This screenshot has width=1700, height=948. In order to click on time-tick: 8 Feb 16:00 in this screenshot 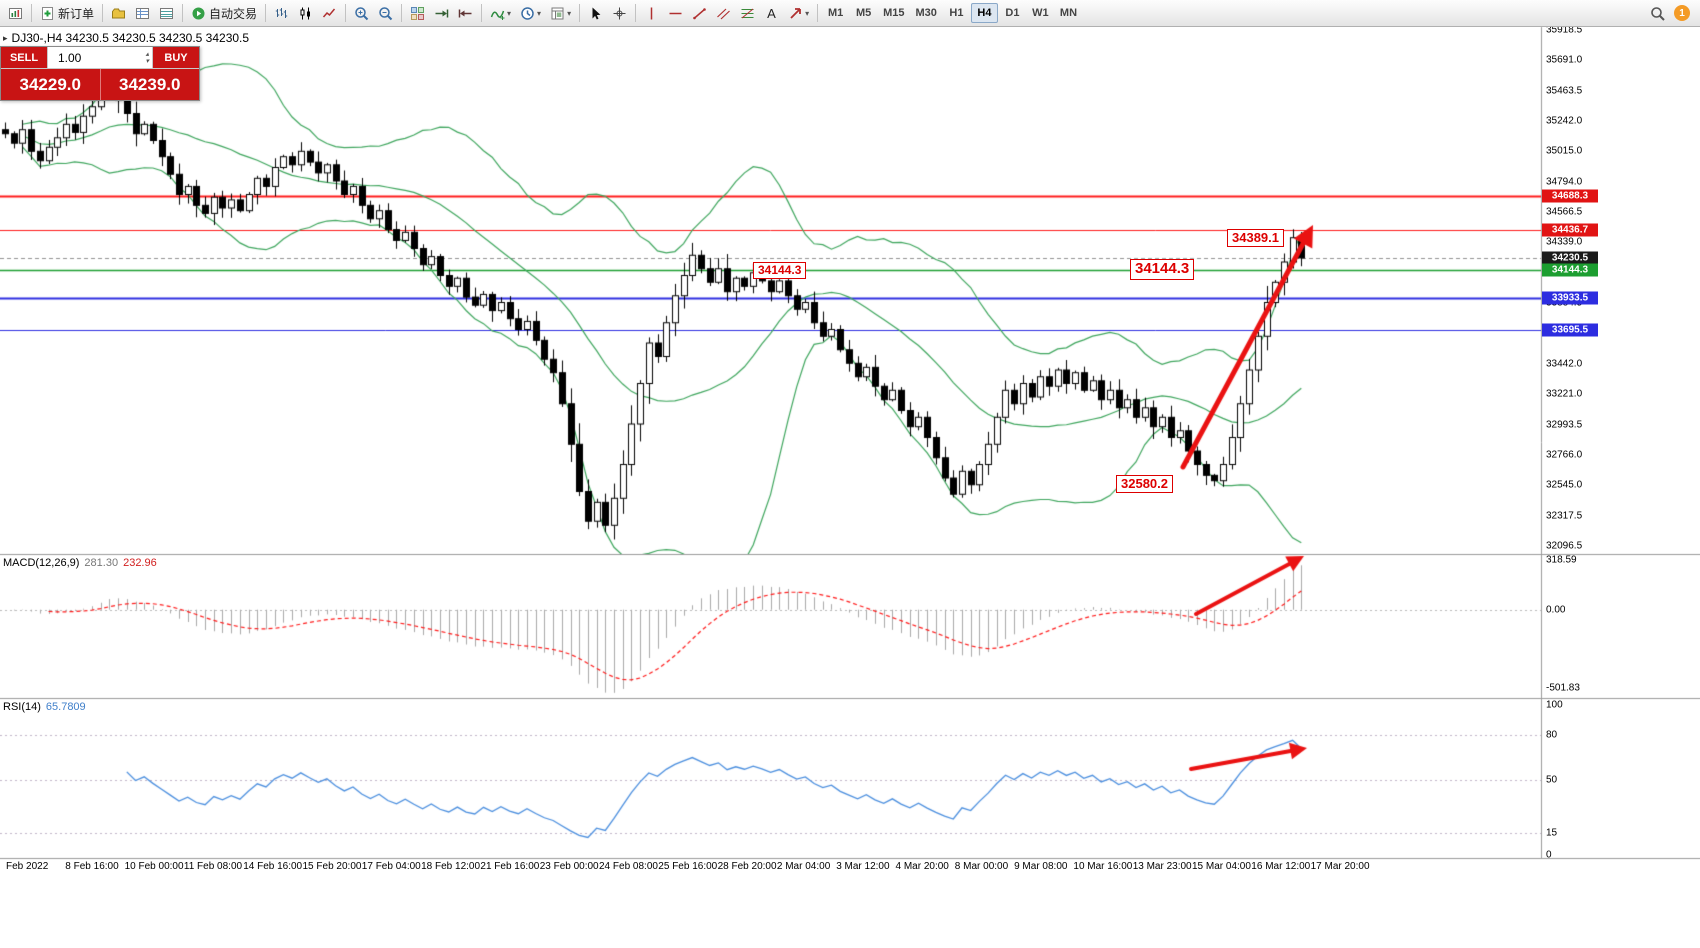, I will do `click(92, 866)`.